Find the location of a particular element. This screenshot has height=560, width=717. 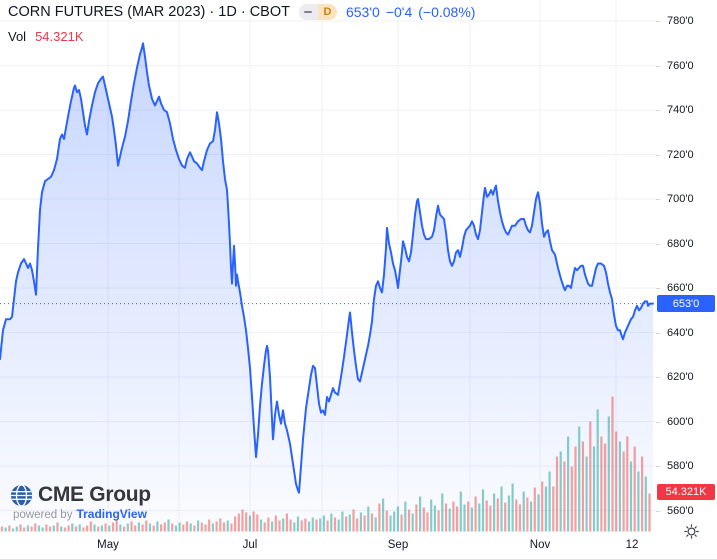

price-tick-label: 720'0 is located at coordinates (680, 154).